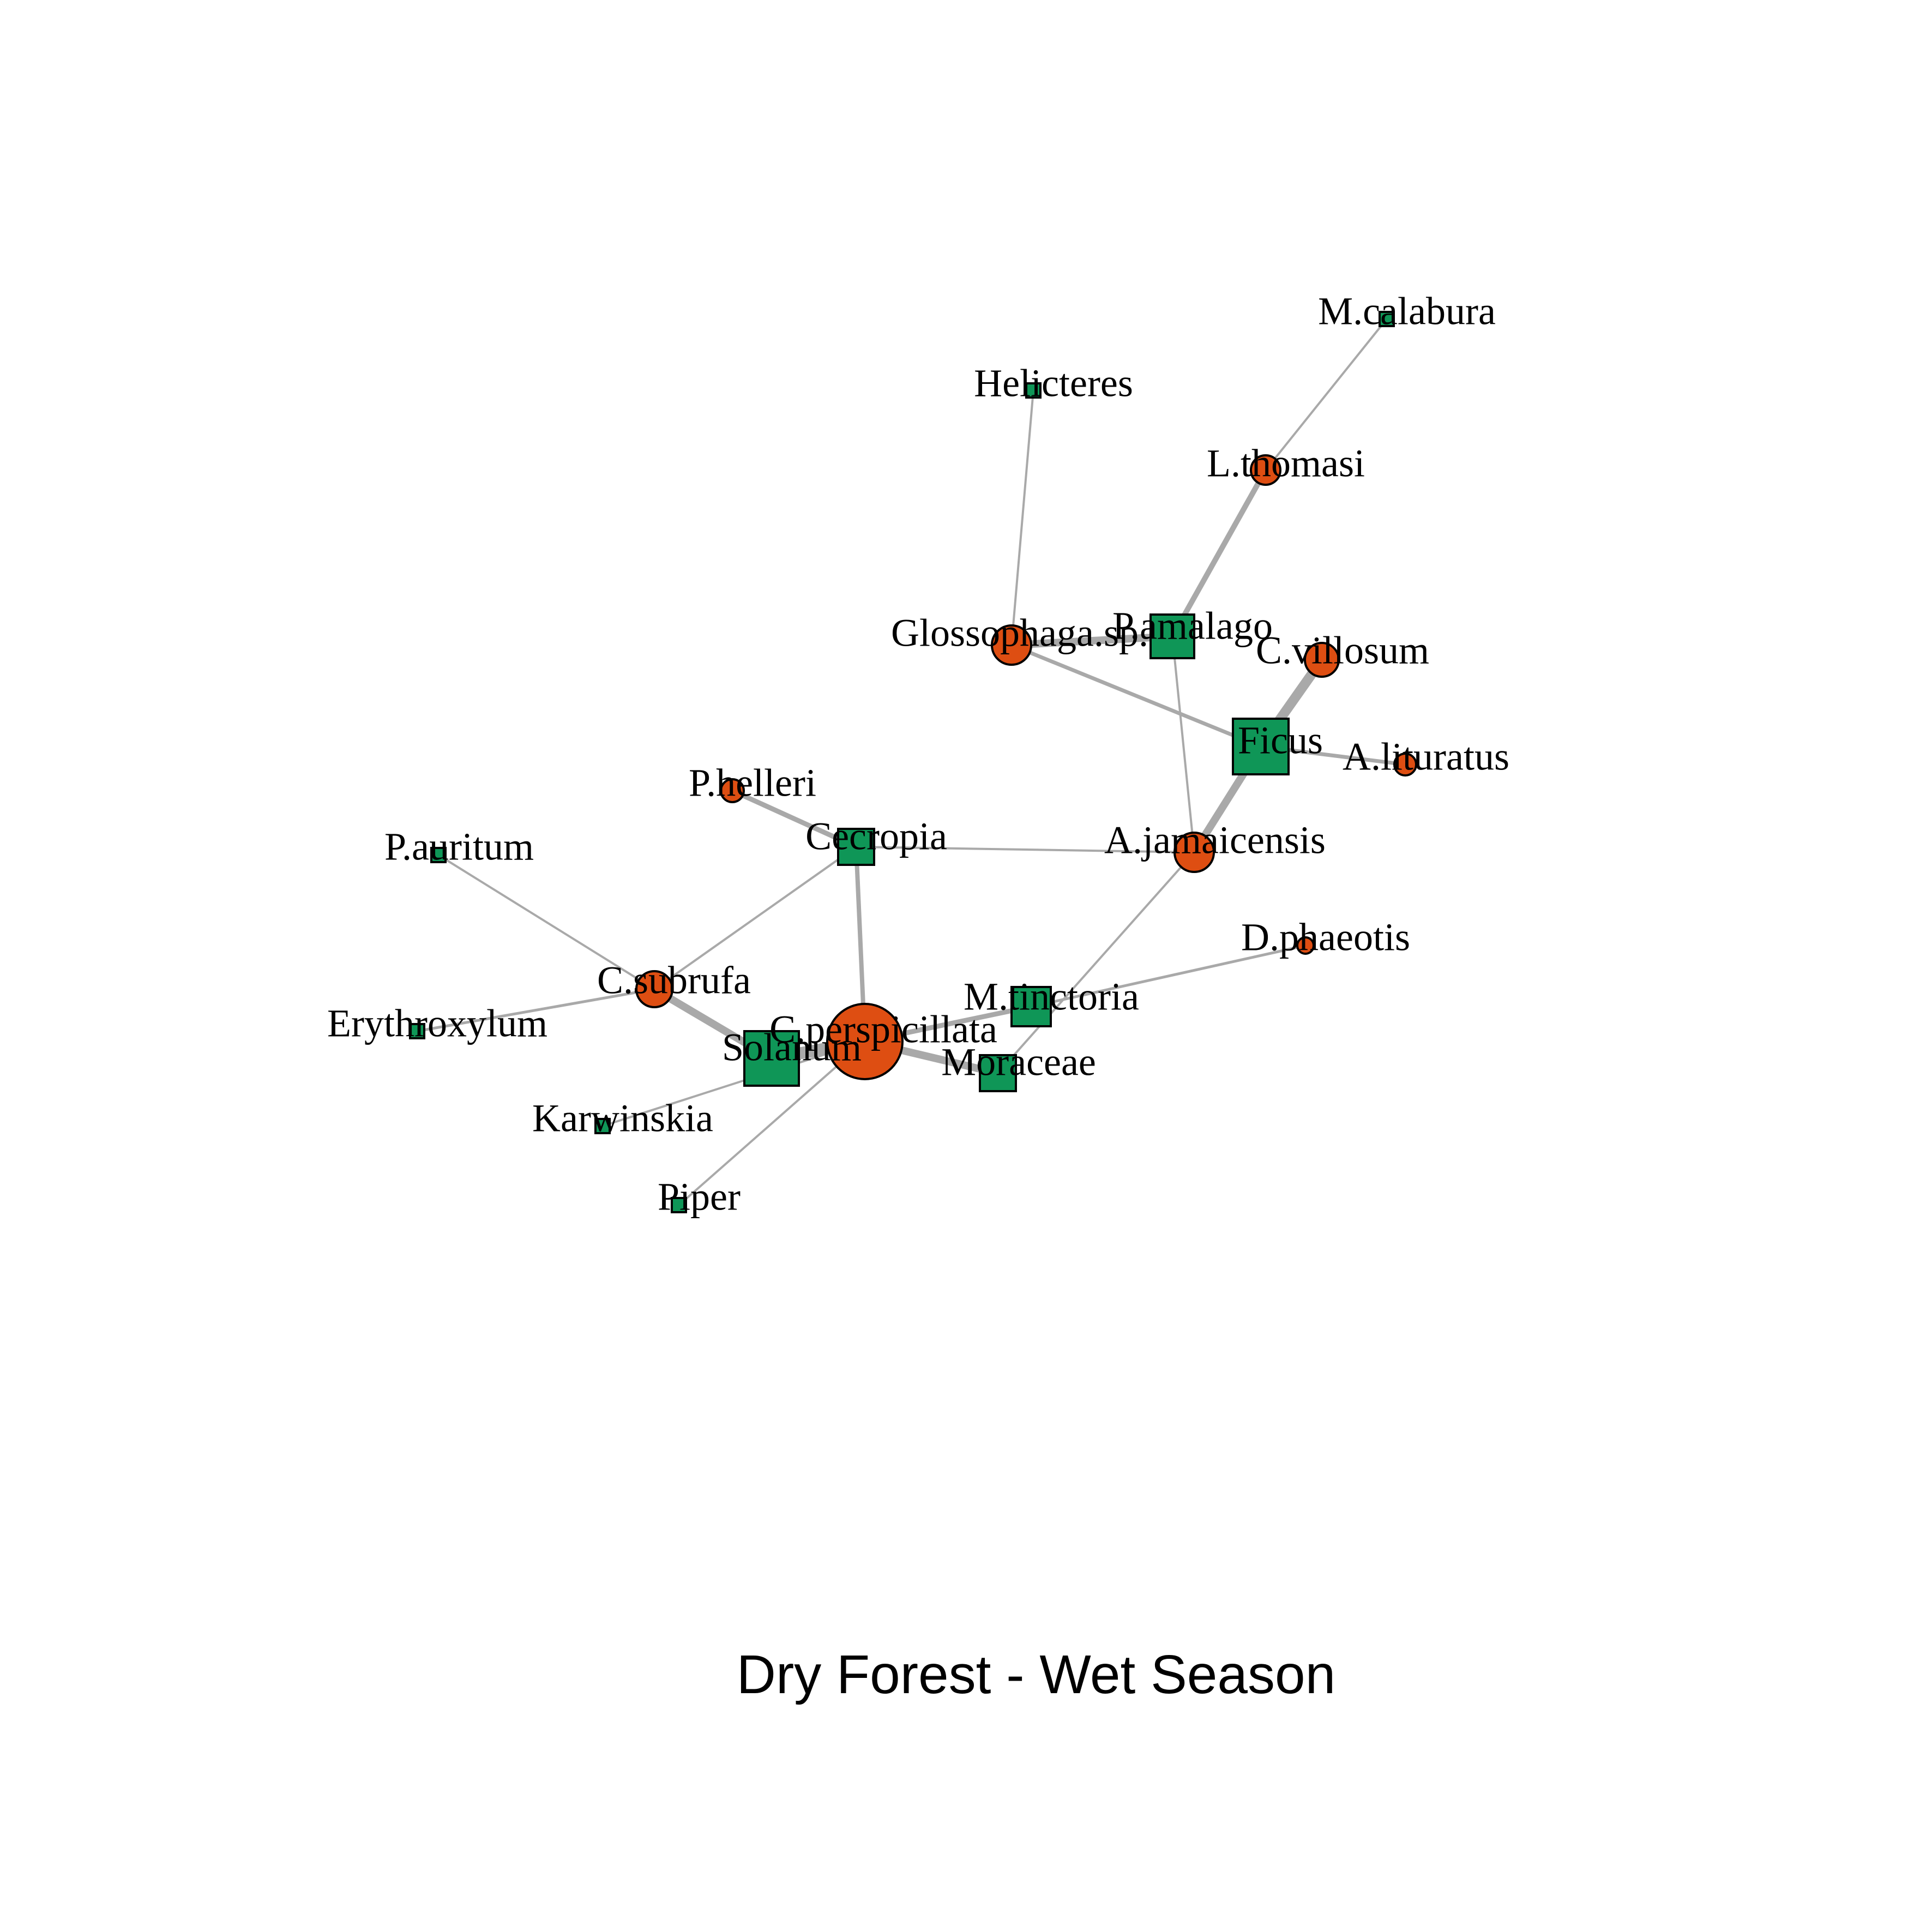  I want to click on edge-a-jamaicensis-moraceae, so click(1096, 962).